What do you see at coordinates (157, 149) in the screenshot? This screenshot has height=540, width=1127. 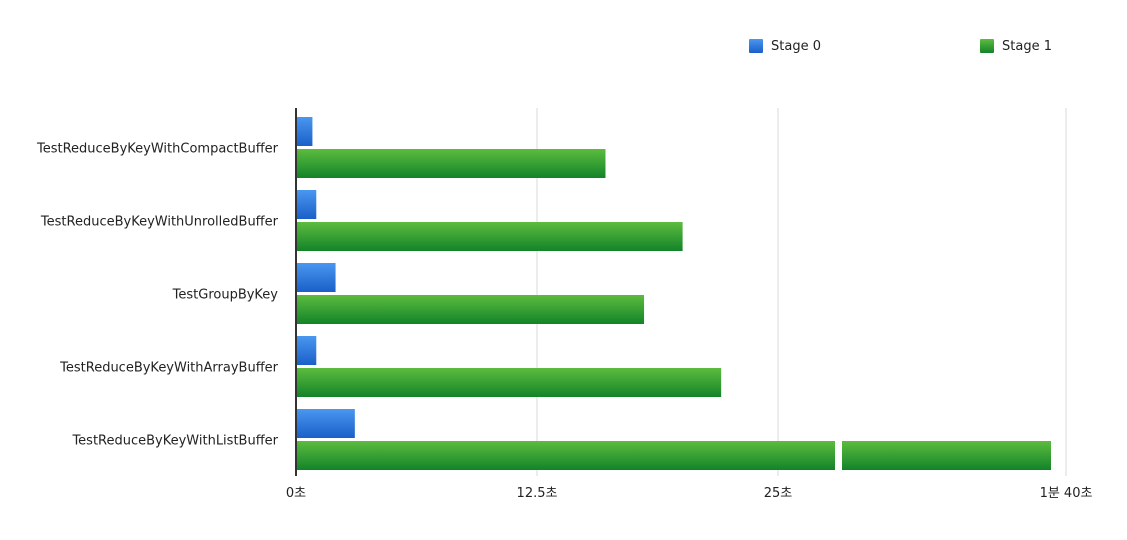 I see `category-label: TestReduceByKeyWithCompactBuffer` at bounding box center [157, 149].